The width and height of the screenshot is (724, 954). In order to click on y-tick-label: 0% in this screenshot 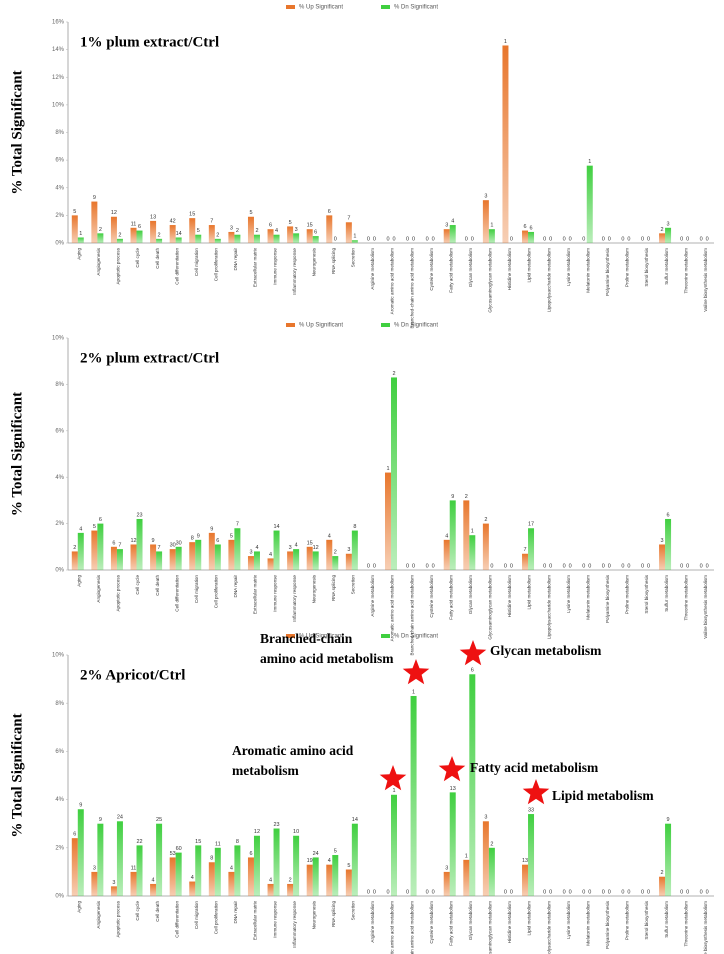, I will do `click(59, 244)`.